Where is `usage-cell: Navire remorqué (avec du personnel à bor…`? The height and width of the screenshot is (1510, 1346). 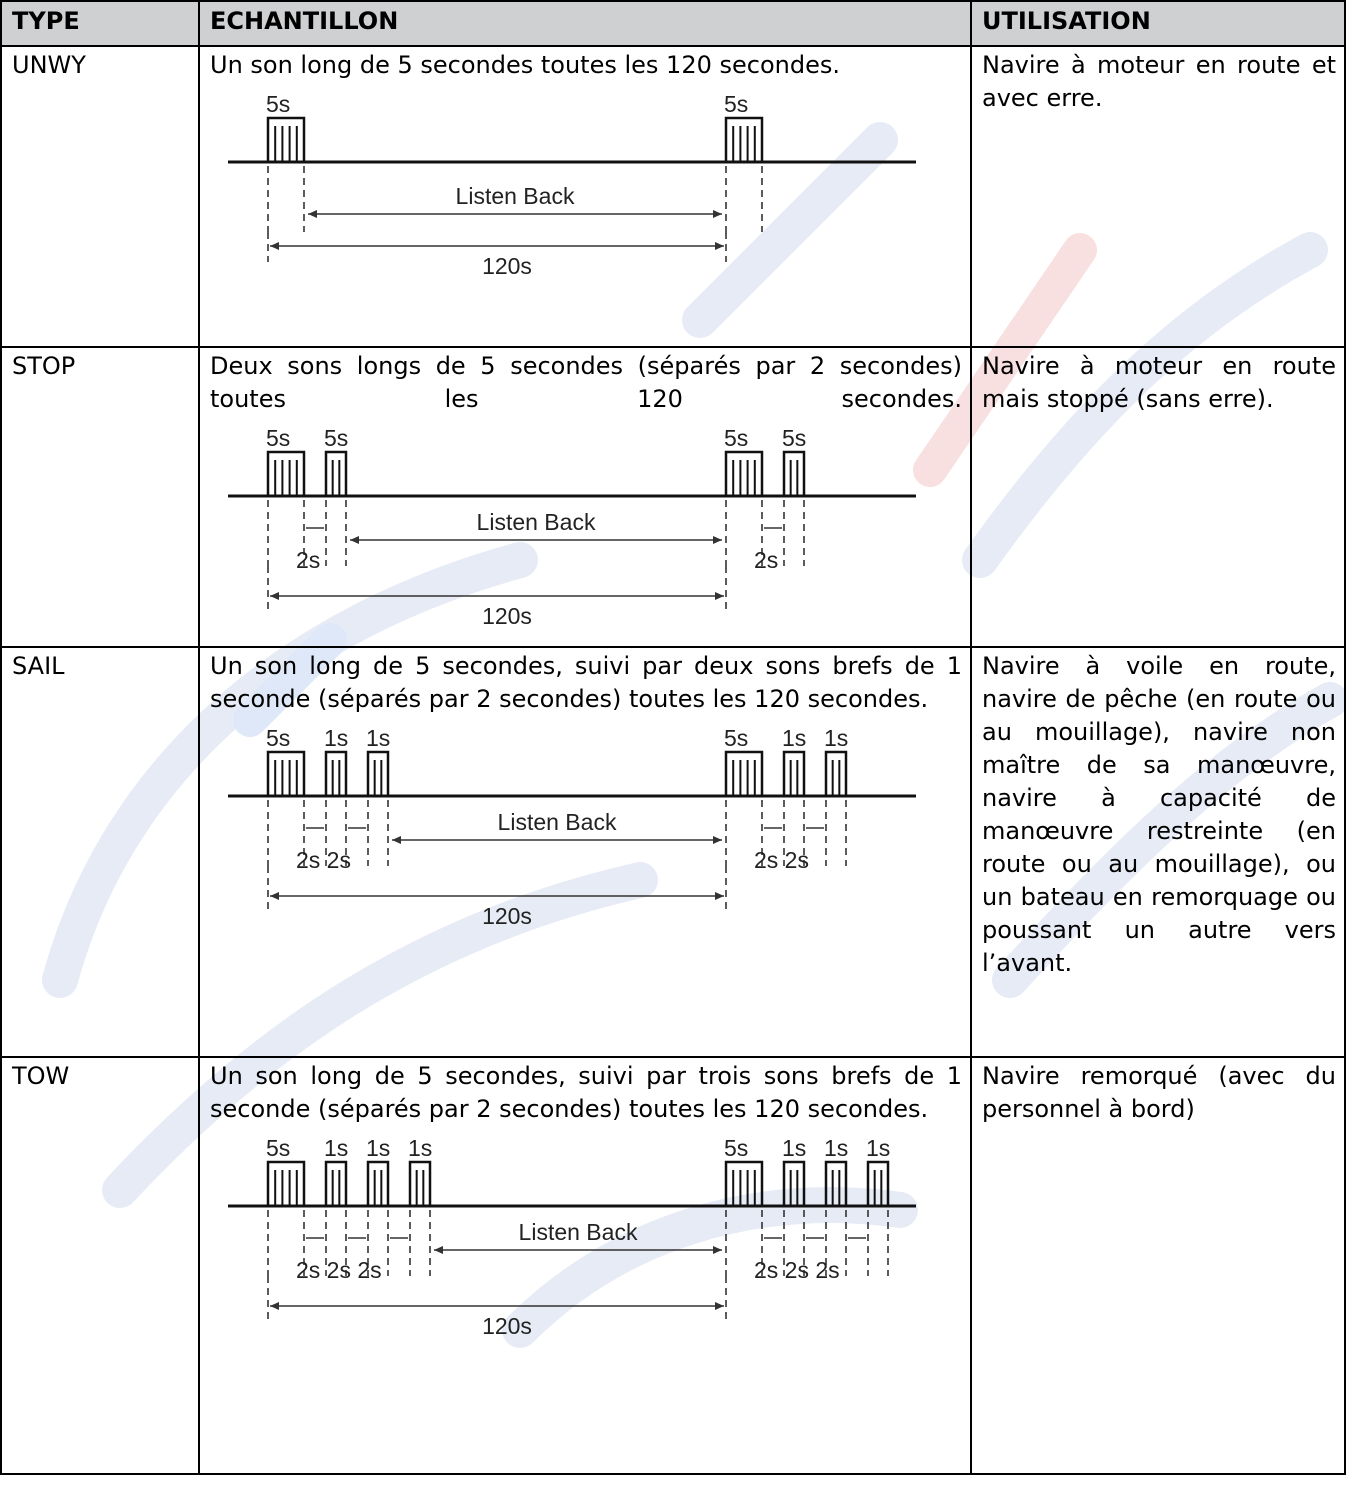 usage-cell: Navire remorqué (avec du personnel à bor… is located at coordinates (1158, 1265).